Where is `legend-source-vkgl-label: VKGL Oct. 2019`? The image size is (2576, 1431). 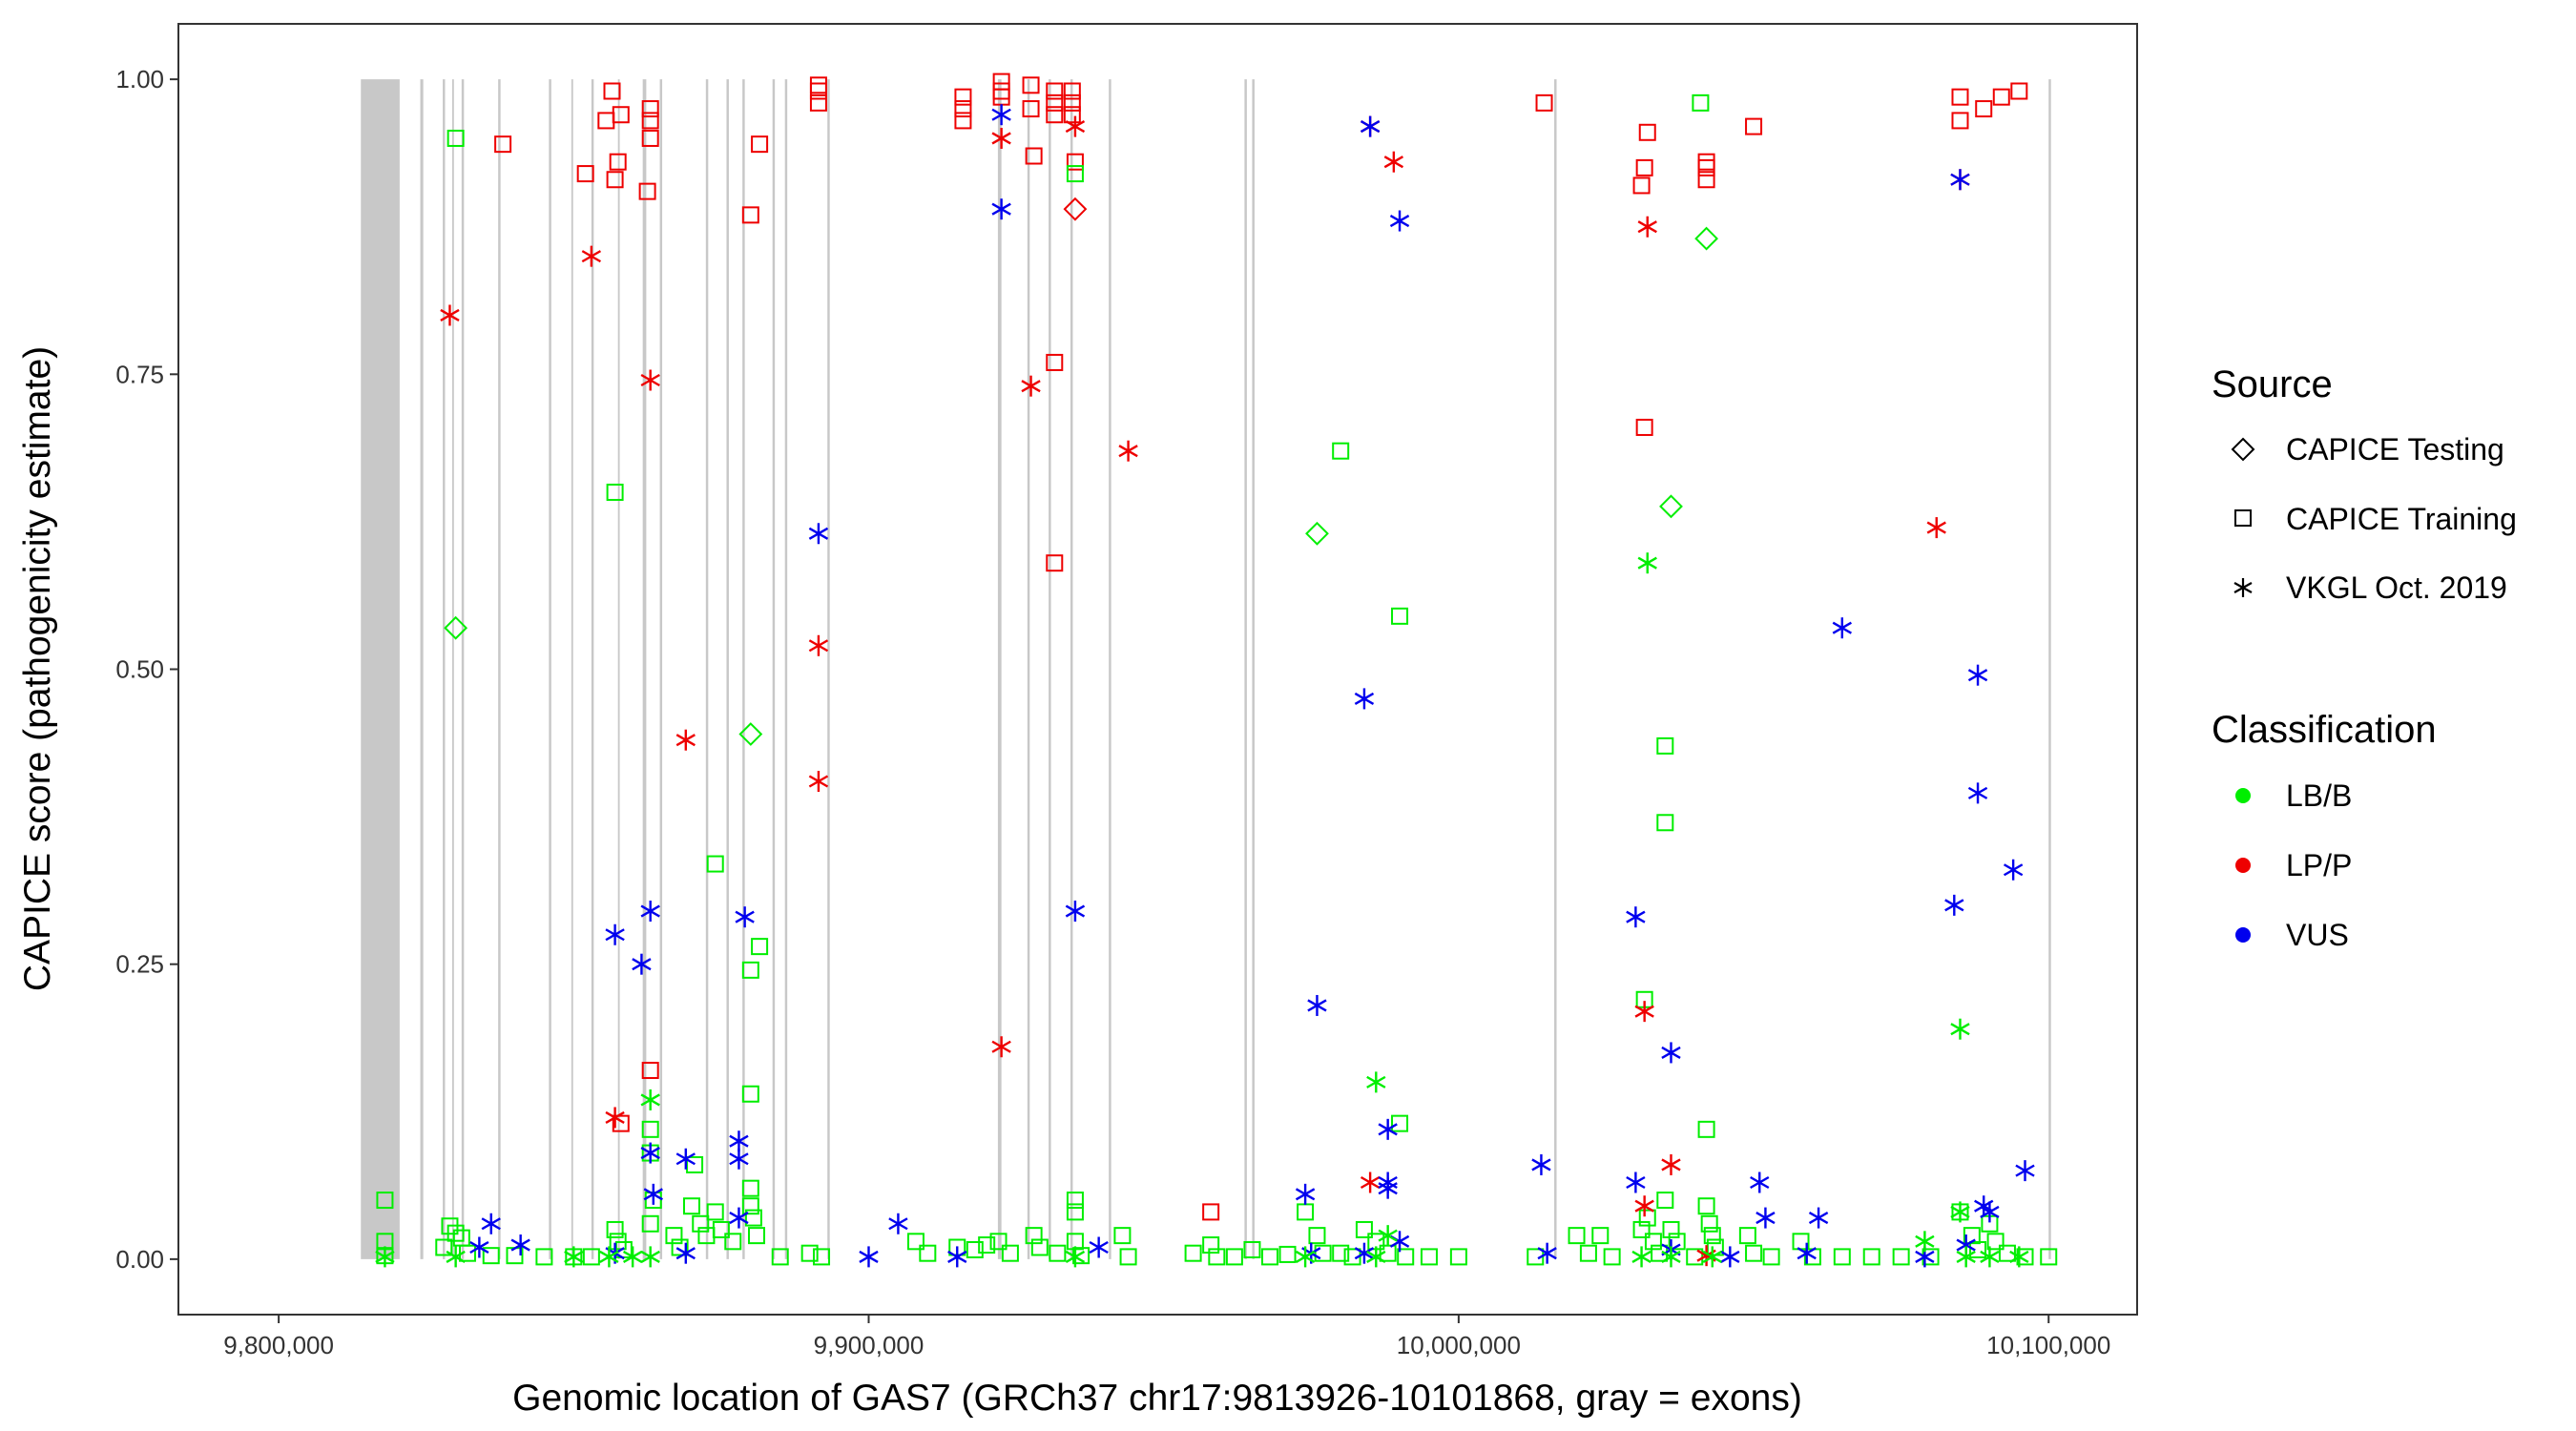 legend-source-vkgl-label: VKGL Oct. 2019 is located at coordinates (2396, 587).